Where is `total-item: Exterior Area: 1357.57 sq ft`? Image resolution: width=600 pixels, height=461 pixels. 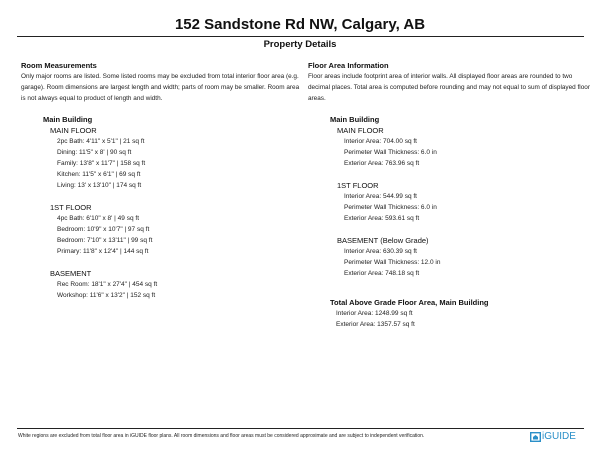 total-item: Exterior Area: 1357.57 sq ft is located at coordinates (375, 324).